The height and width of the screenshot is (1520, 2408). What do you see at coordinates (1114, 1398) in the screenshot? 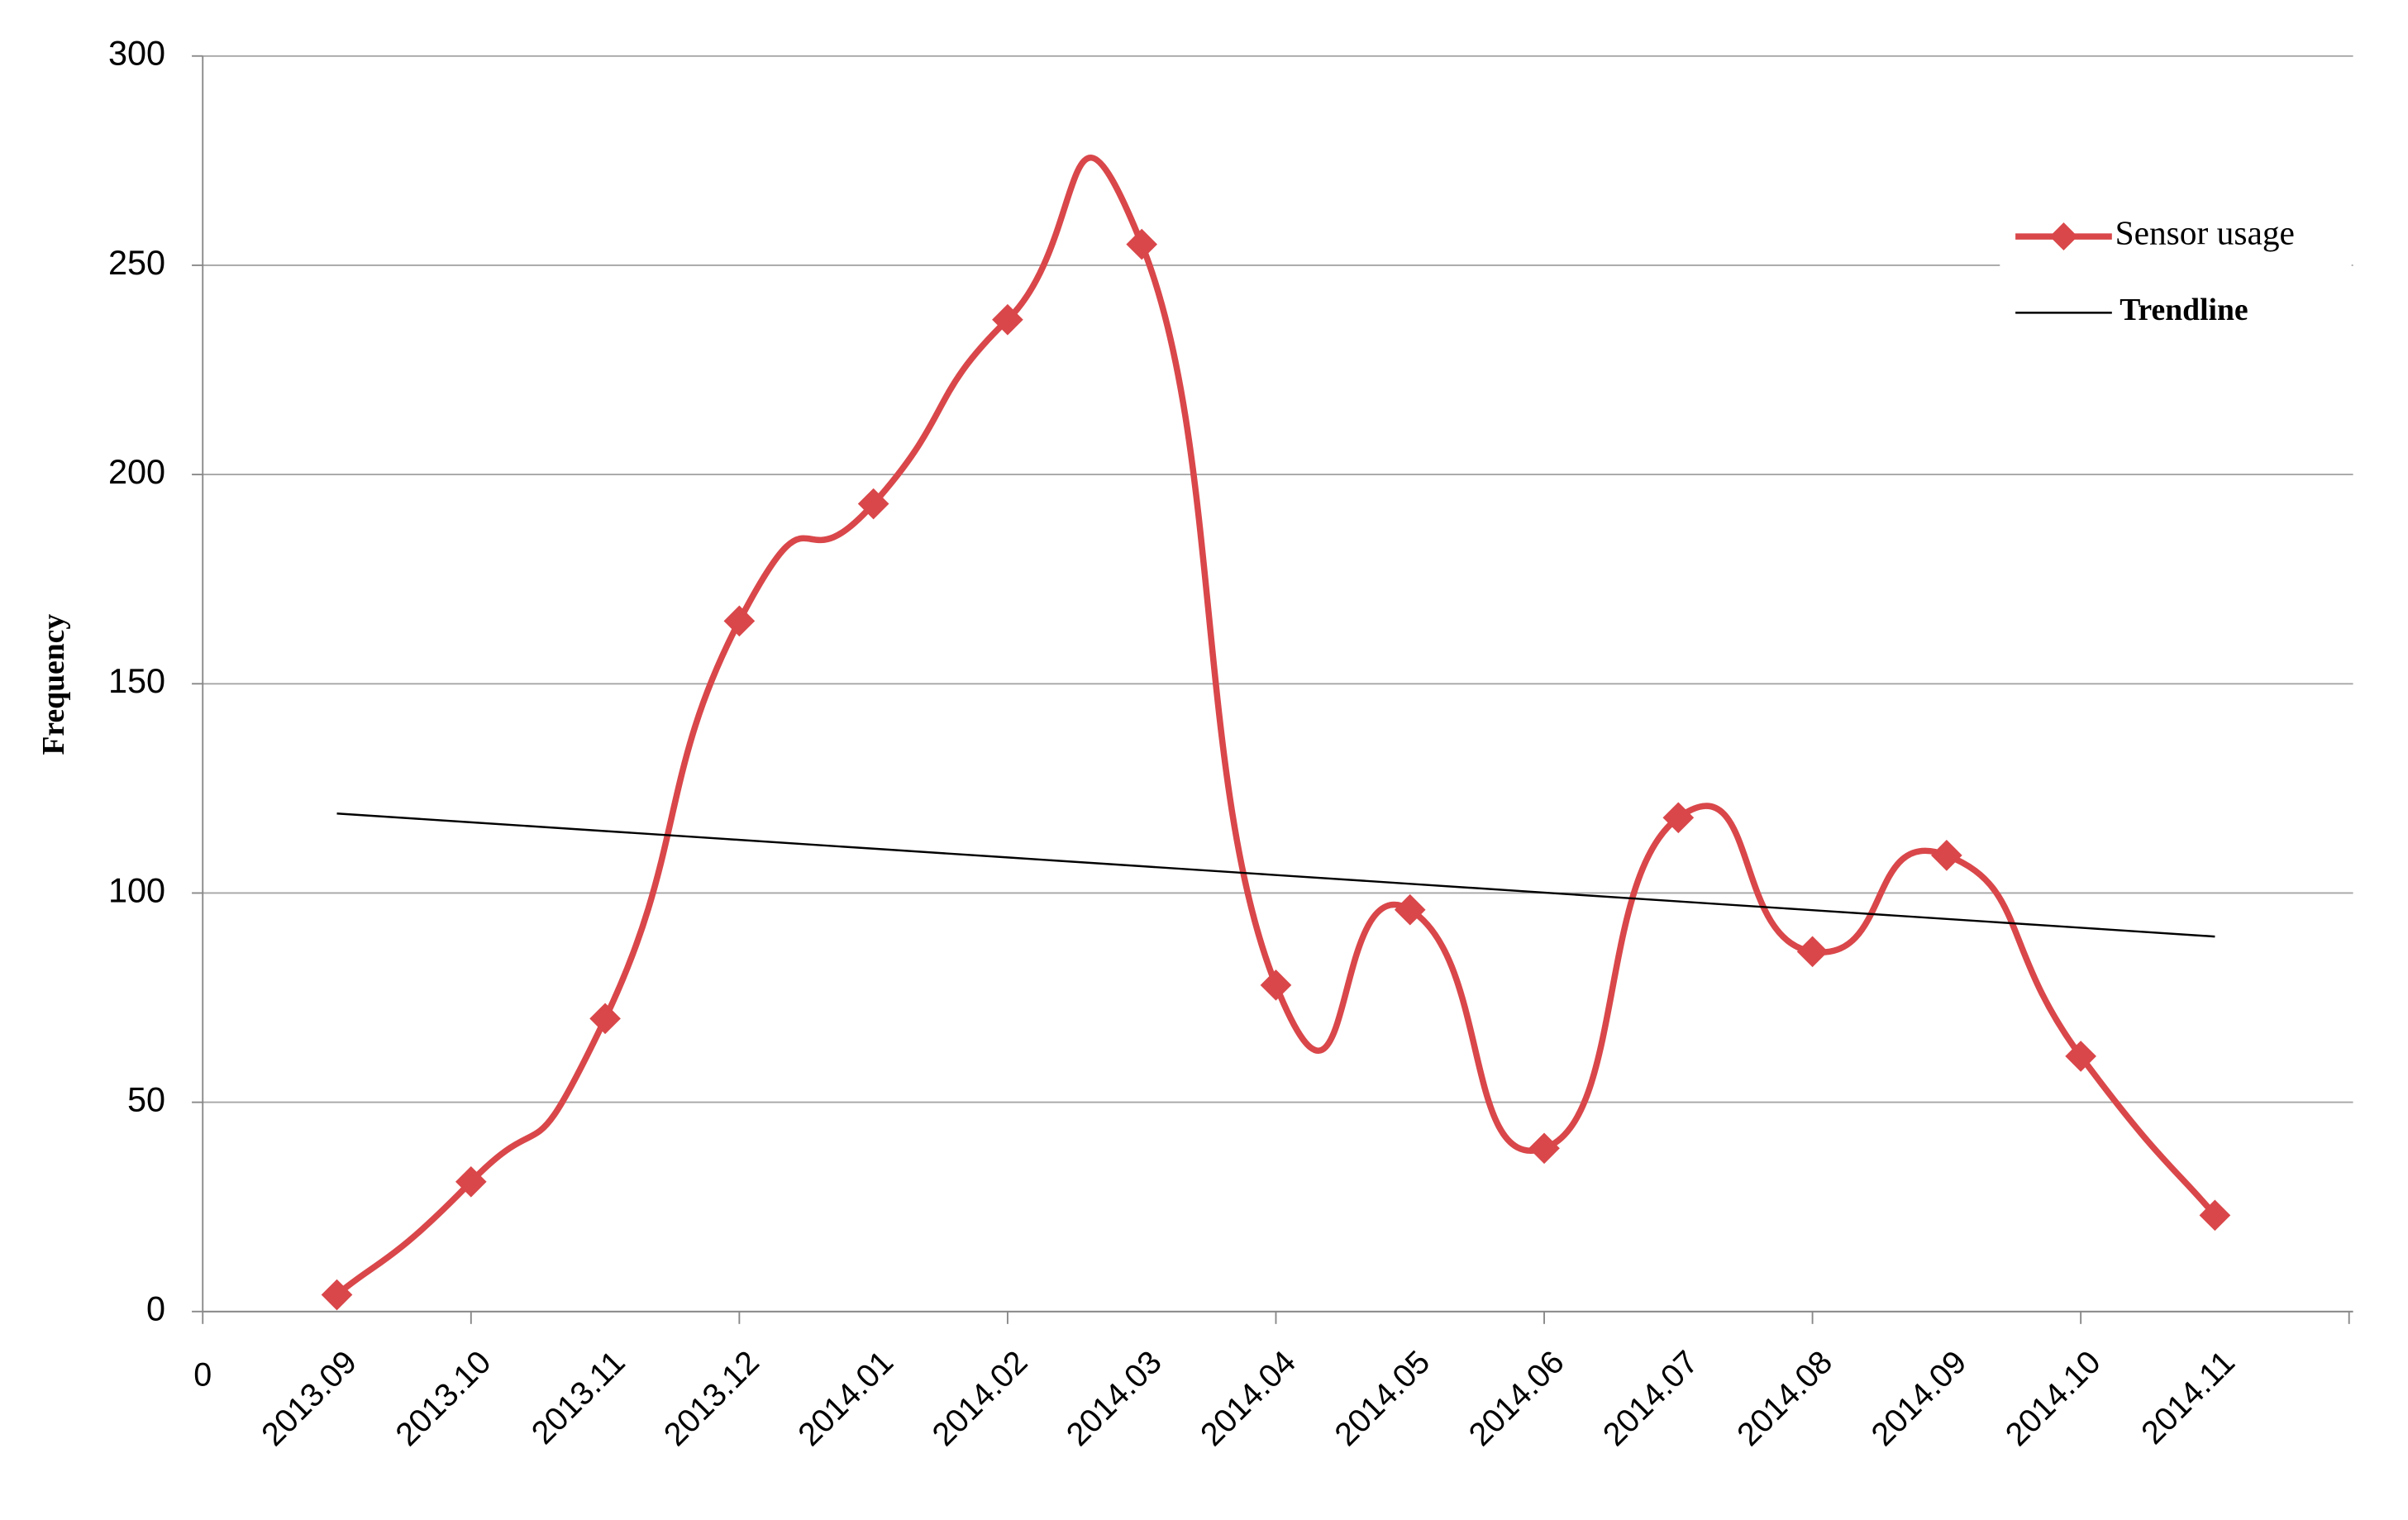
I see `x-tick-label: 2014.03` at bounding box center [1114, 1398].